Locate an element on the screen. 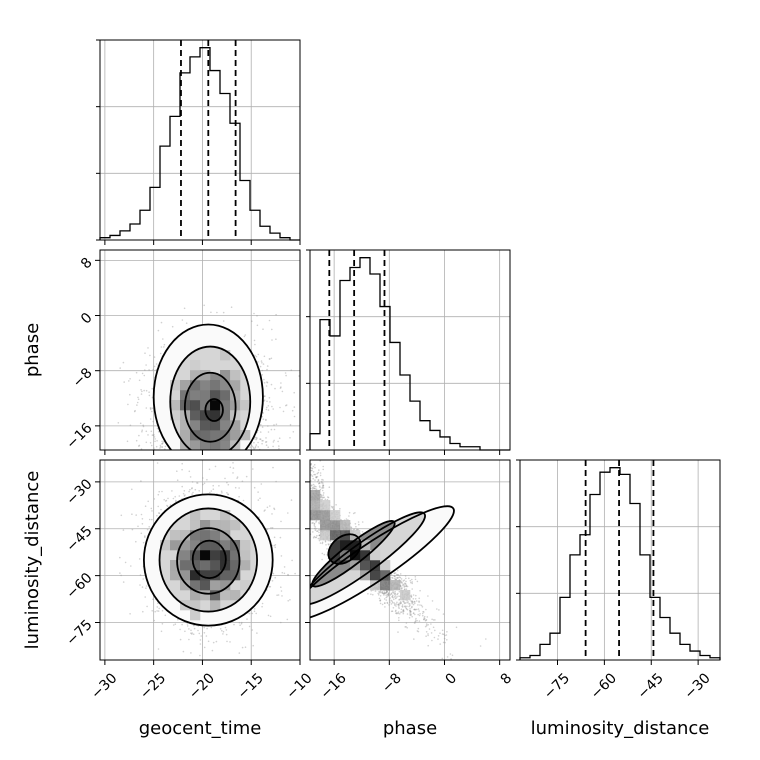 This screenshot has height=760, width=760. joint-density is located at coordinates (207, 561).